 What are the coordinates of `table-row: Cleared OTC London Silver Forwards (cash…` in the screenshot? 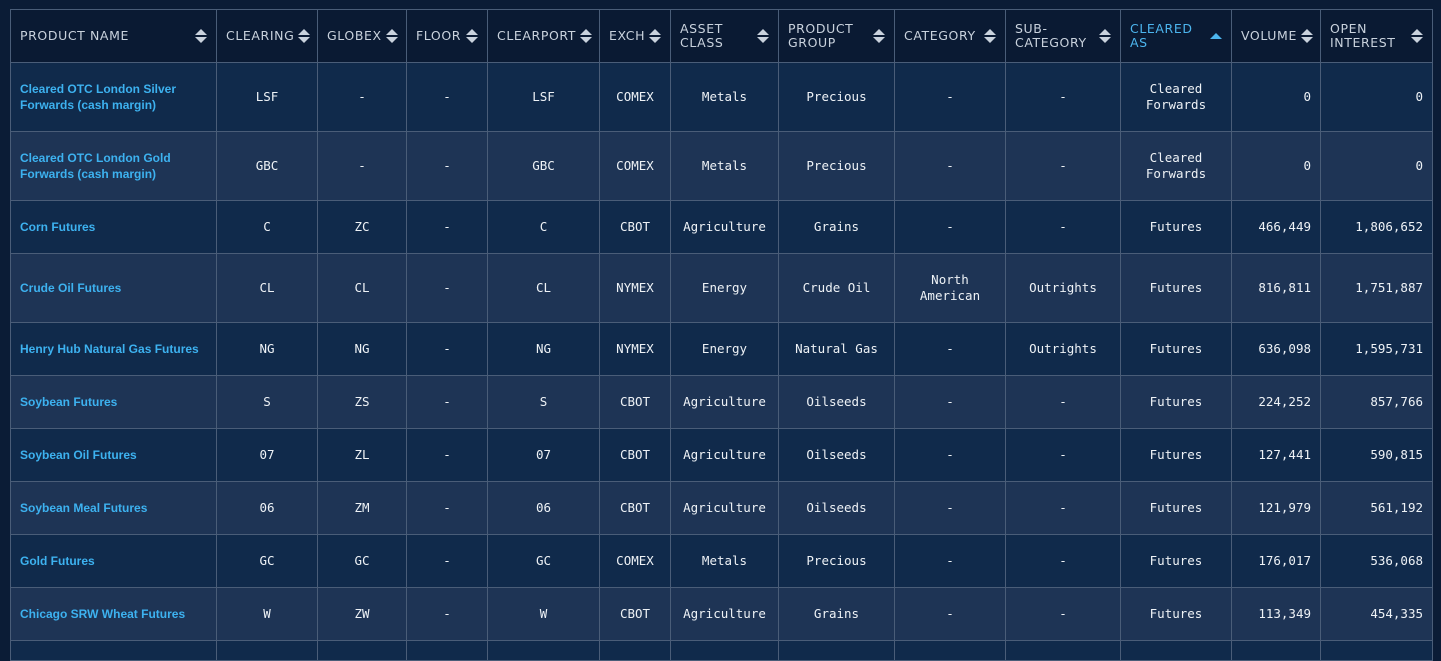 It's located at (721, 97).